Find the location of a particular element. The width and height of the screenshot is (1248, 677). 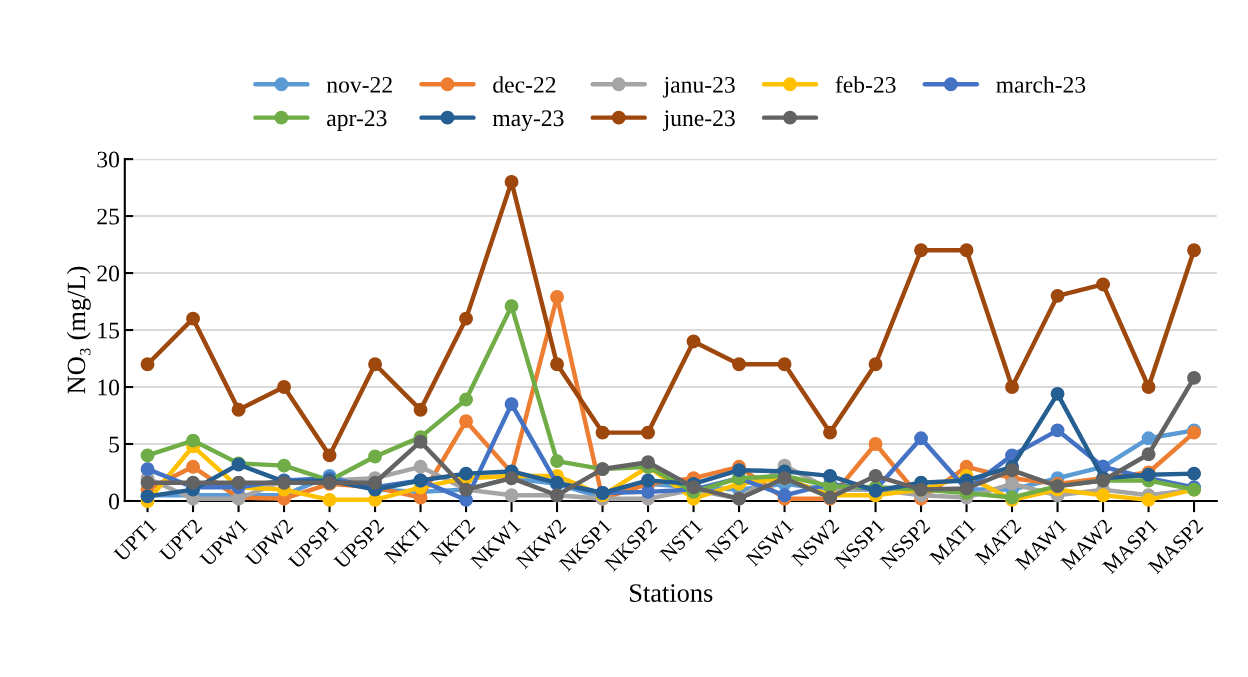

y-tick-label: 10 is located at coordinates (109, 387).